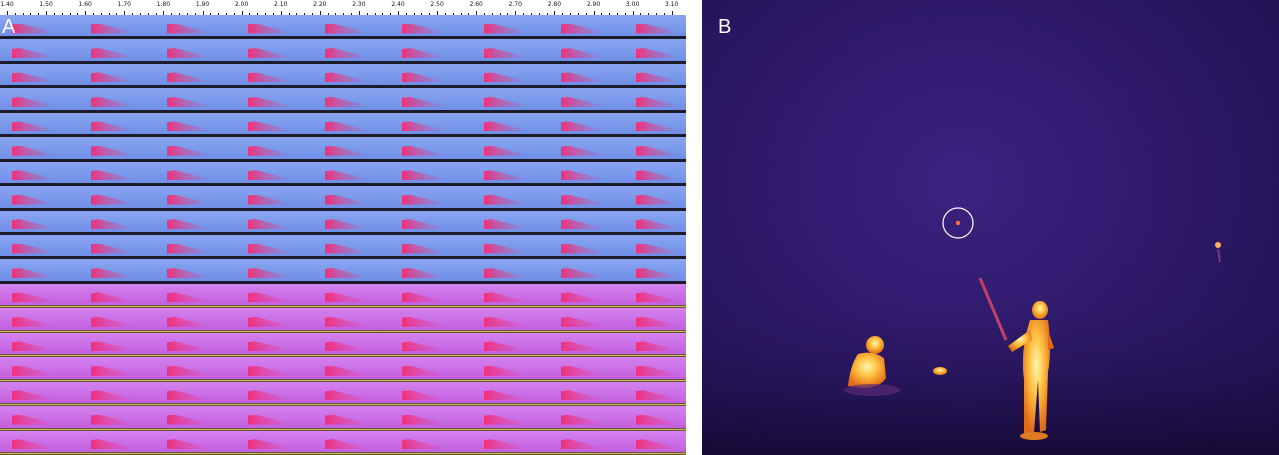 This screenshot has height=455, width=1279. What do you see at coordinates (163, 4) in the screenshot?
I see `ruler-tick-label: 1.80` at bounding box center [163, 4].